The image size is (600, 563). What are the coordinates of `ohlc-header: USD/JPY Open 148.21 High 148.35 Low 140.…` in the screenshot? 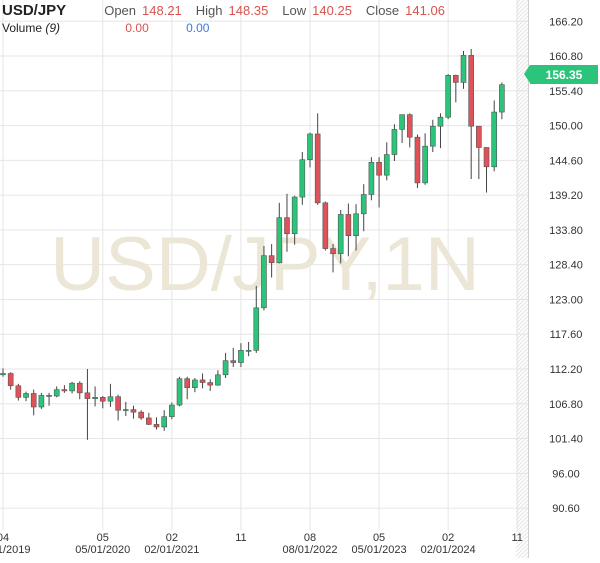 It's located at (222, 10).